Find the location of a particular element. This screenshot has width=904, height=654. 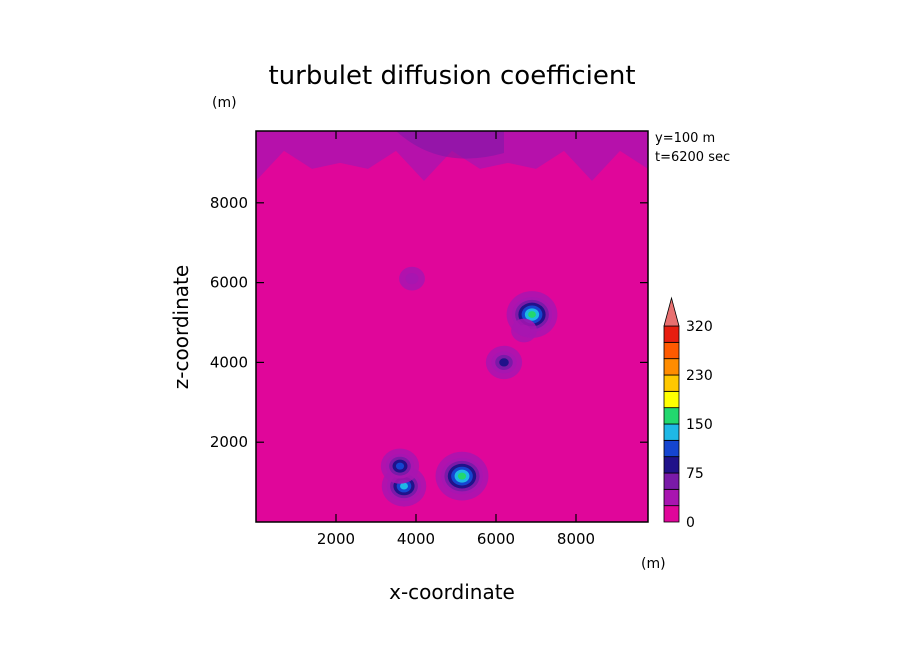

chart-title: turbulet diffusion coefficient is located at coordinates (451, 76).